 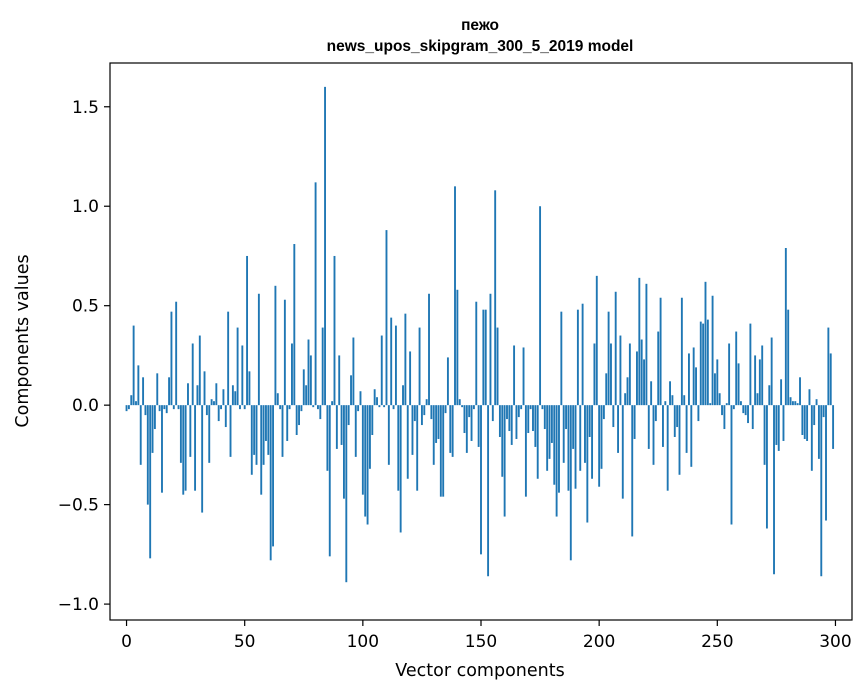 What do you see at coordinates (84, 356) in the screenshot?
I see `y-axis-ticks: −1.0 −0.5 0.0 0.5 1.0 1.5` at bounding box center [84, 356].